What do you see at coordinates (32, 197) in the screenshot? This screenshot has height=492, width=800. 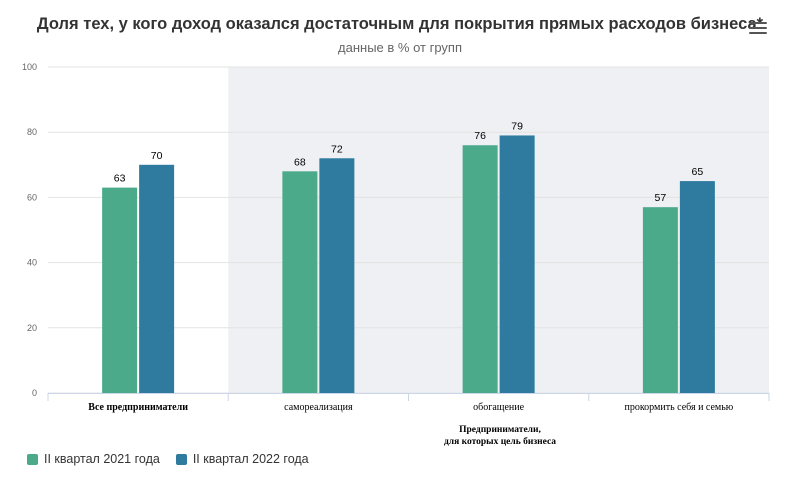 I see `y-tick-label: 60` at bounding box center [32, 197].